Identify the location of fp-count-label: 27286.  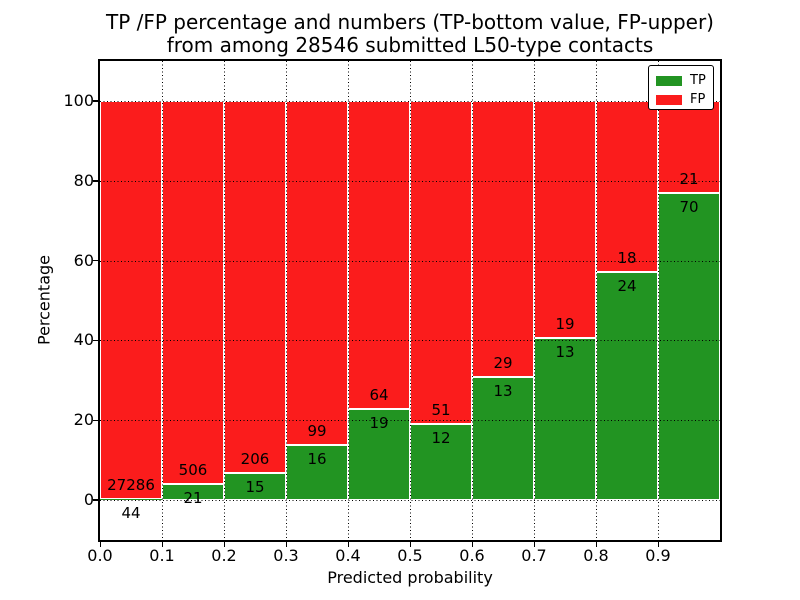
(131, 485).